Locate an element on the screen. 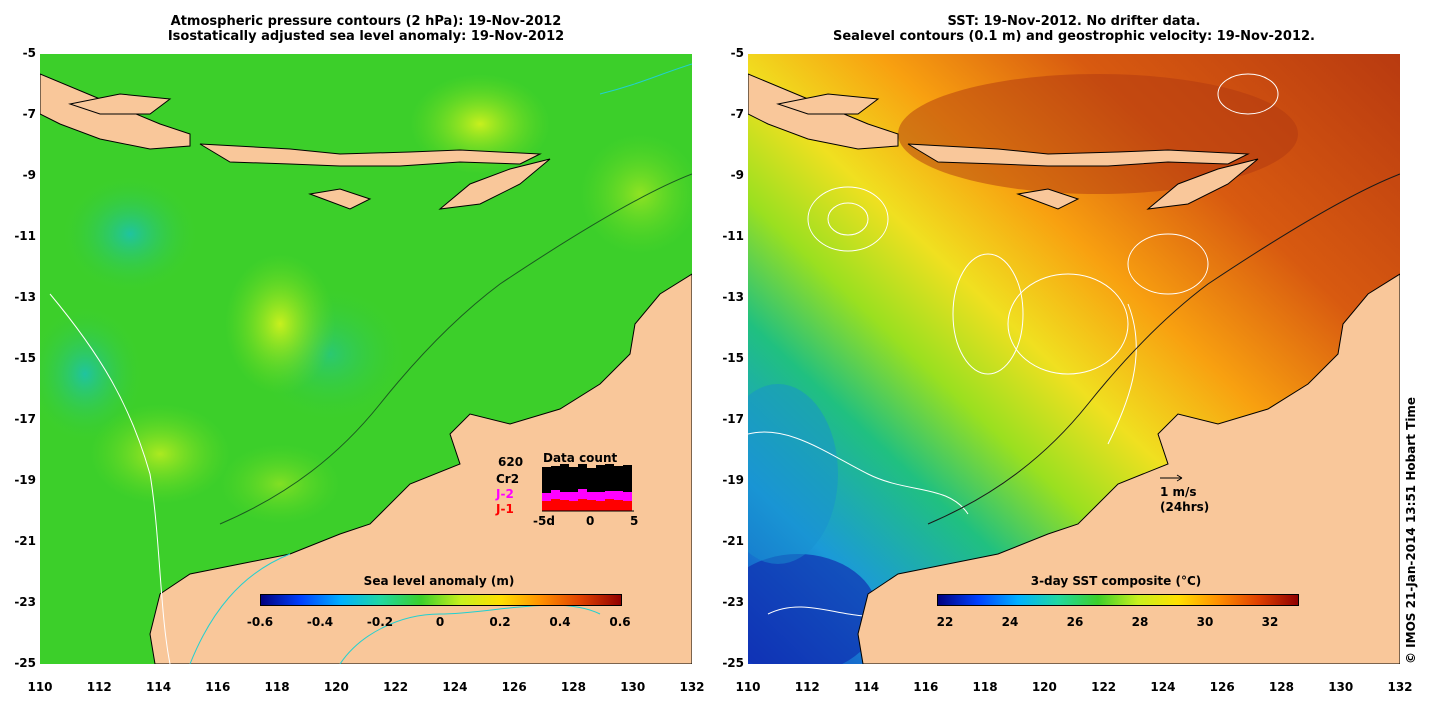  velocity-legend-arrow is located at coordinates (1171, 478).